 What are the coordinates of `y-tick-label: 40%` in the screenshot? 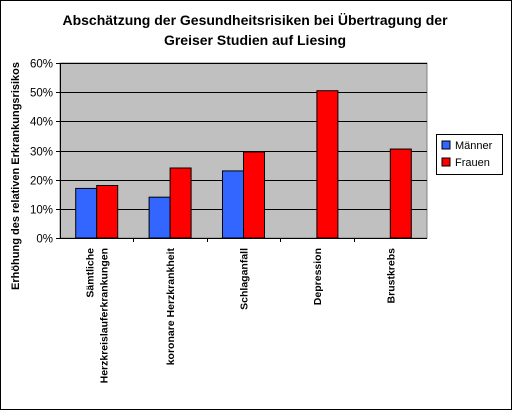 It's located at (41, 123).